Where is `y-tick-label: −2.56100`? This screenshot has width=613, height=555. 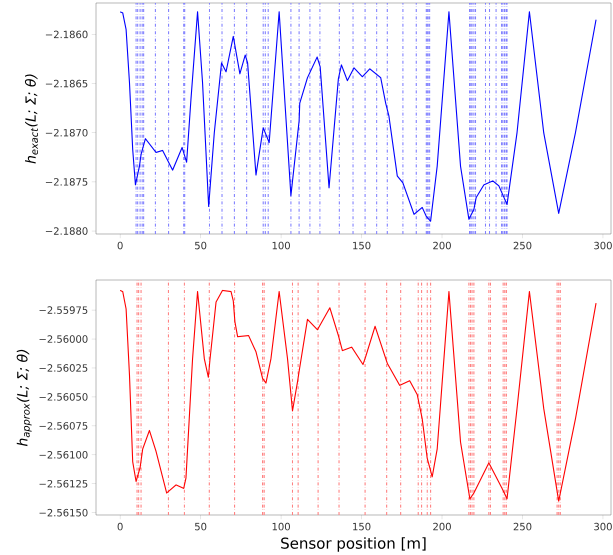 y-tick-label: −2.56100 is located at coordinates (64, 455).